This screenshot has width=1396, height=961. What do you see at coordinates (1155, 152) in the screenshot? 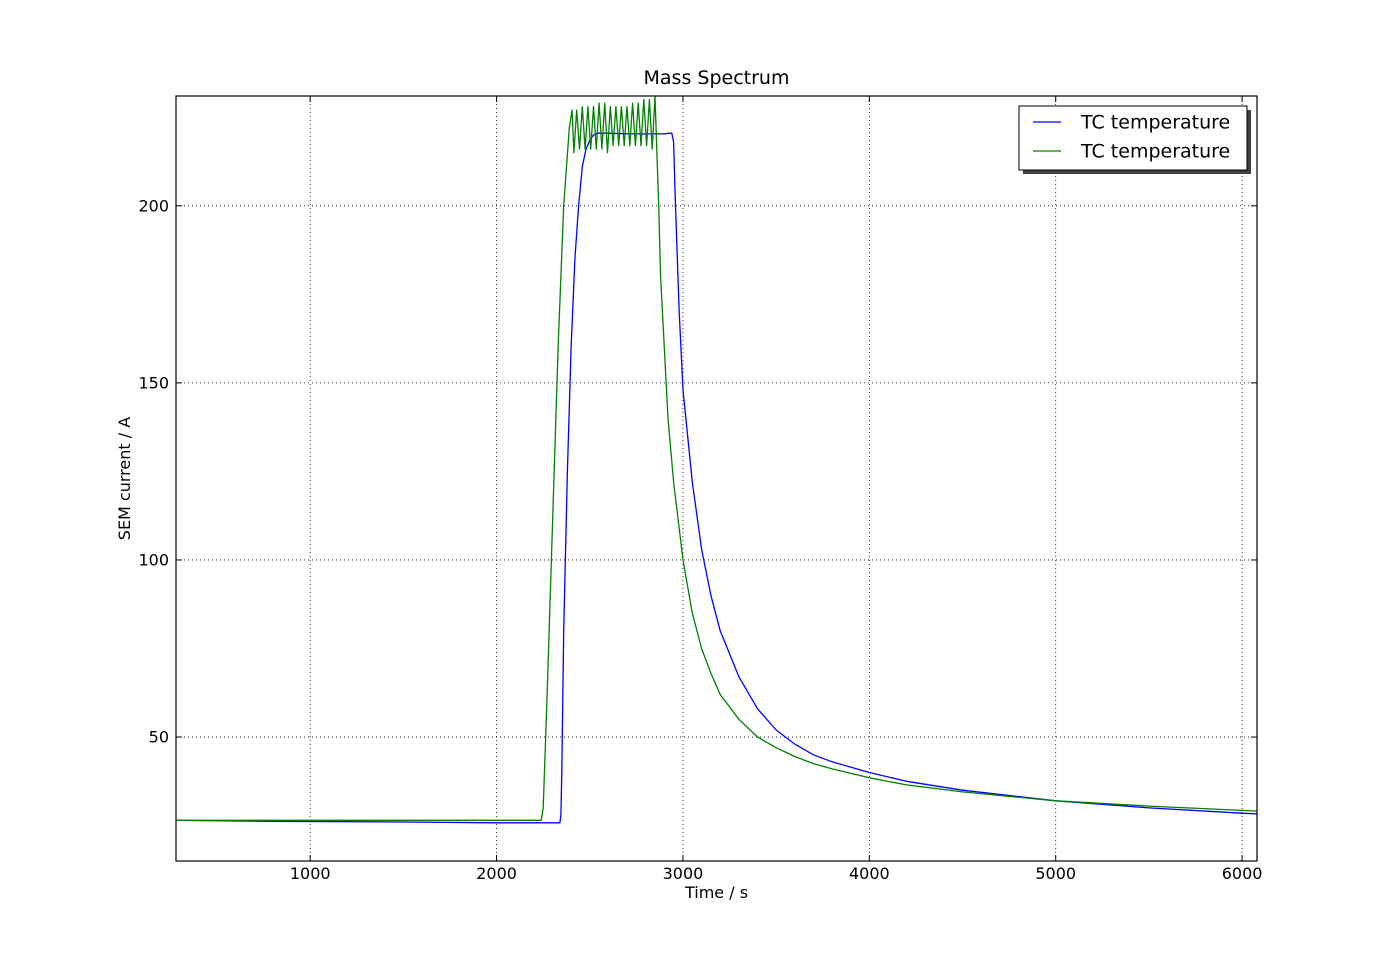
I see `legend-label-2: TC temperature` at bounding box center [1155, 152].